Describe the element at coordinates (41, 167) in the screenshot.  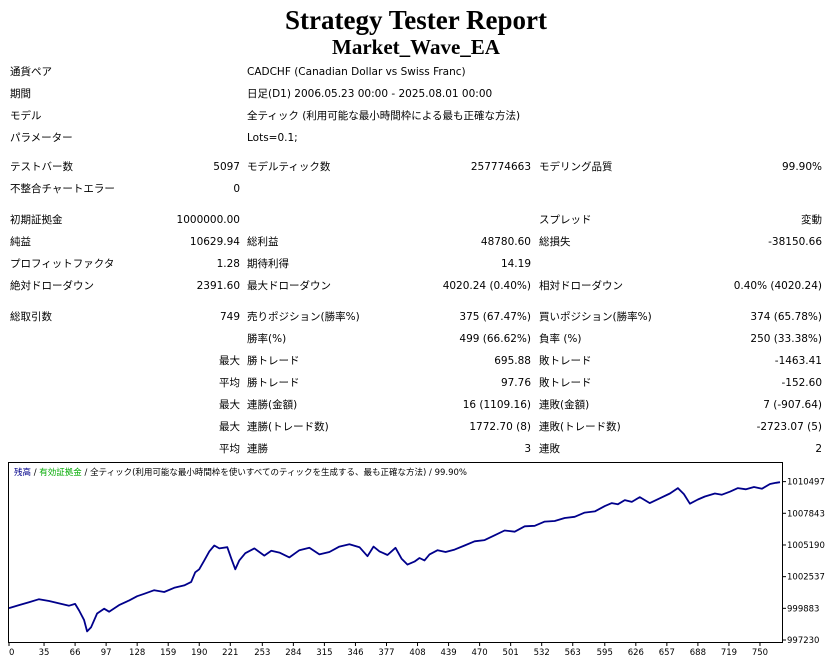
I see `bars-label: テストバー数` at that location.